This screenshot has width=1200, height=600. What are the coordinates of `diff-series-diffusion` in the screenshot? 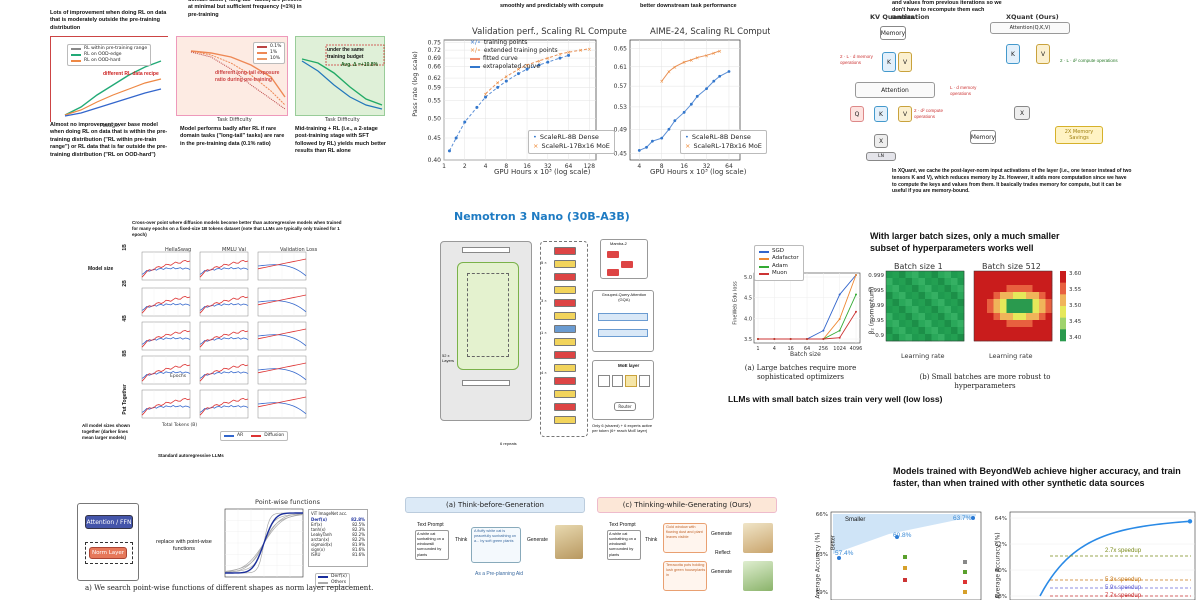 It's located at (166, 373).